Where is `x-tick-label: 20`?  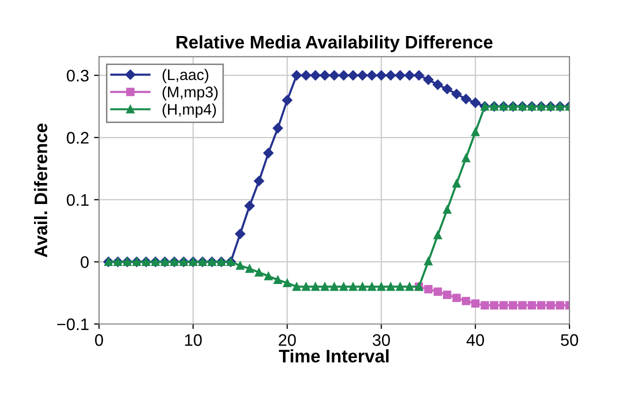 x-tick-label: 20 is located at coordinates (287, 340).